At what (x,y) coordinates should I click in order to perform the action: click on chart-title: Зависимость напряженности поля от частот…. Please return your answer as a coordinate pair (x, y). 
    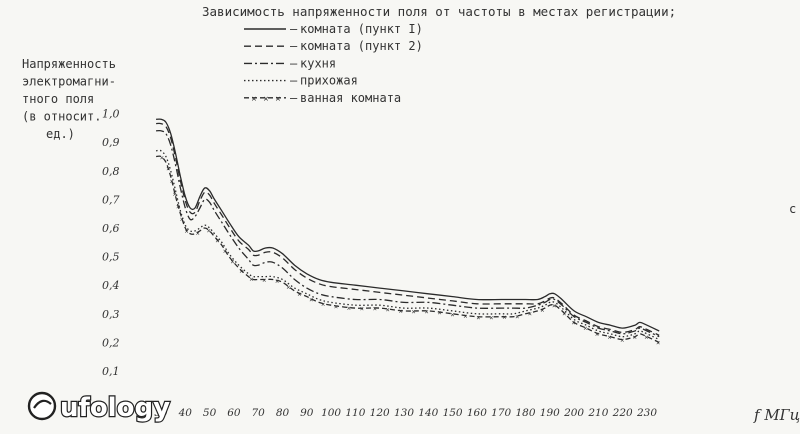
    Looking at the image, I should click on (439, 11).